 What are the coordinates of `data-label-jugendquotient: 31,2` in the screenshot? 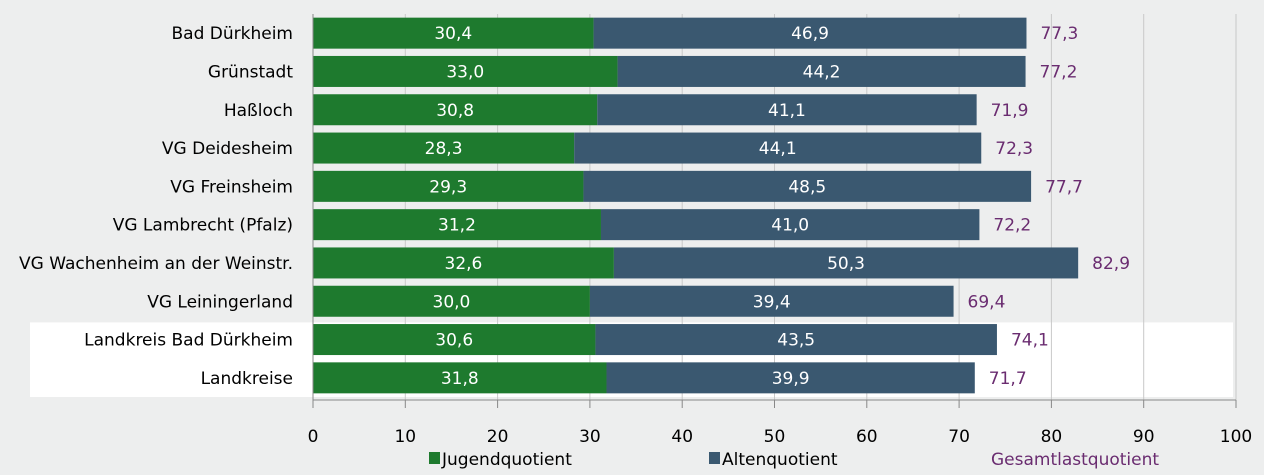 It's located at (457, 226).